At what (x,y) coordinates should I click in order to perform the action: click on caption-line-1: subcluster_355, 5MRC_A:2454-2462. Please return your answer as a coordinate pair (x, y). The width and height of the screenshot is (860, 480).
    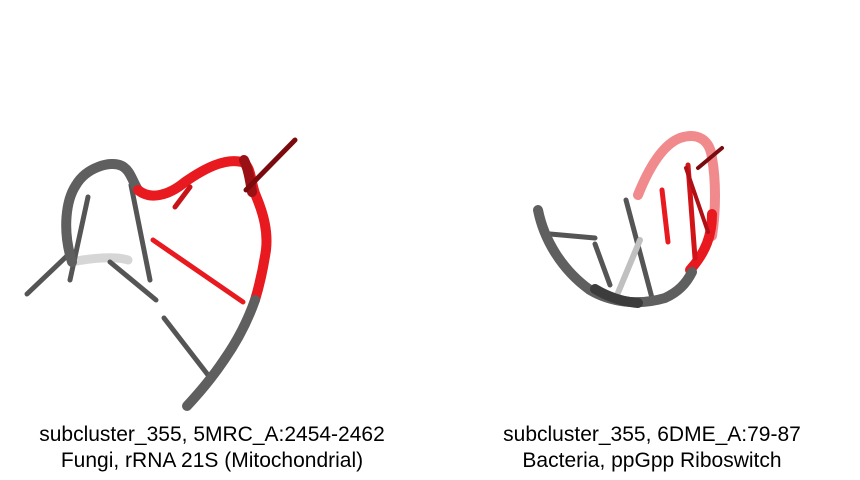
    Looking at the image, I should click on (212, 434).